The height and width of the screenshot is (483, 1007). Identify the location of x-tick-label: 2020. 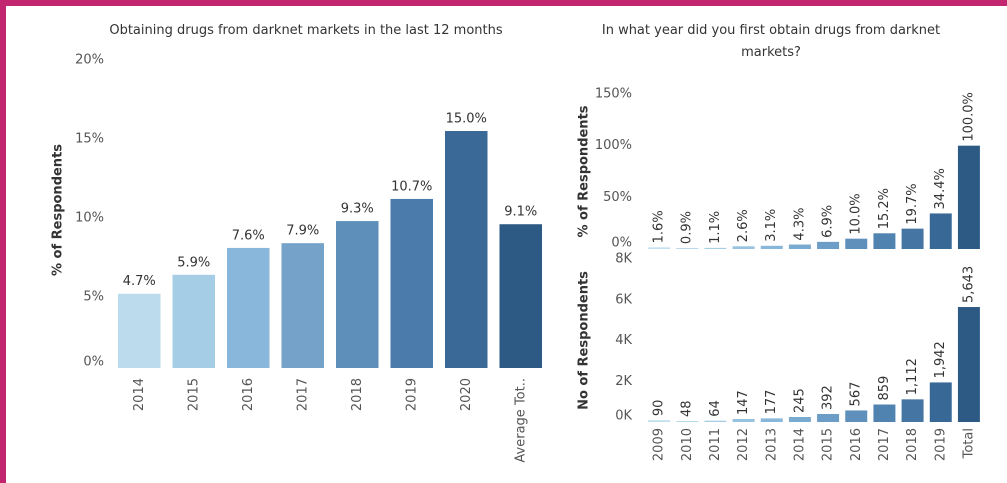
(466, 394).